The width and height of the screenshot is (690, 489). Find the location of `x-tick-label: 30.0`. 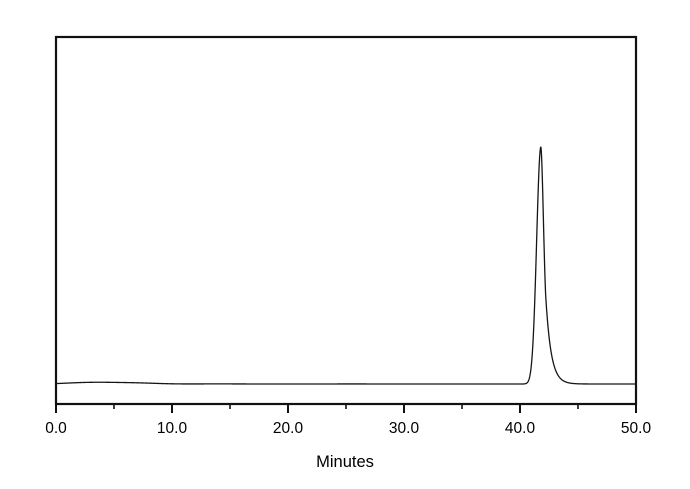

x-tick-label: 30.0 is located at coordinates (404, 428).